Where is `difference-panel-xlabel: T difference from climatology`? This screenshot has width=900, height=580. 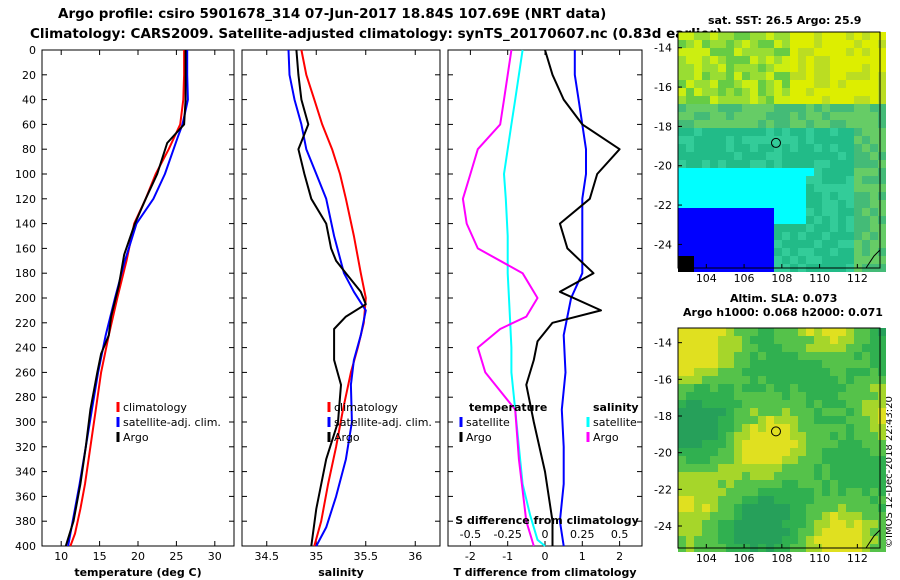
difference-panel-xlabel: T difference from climatology is located at coordinates (544, 572).